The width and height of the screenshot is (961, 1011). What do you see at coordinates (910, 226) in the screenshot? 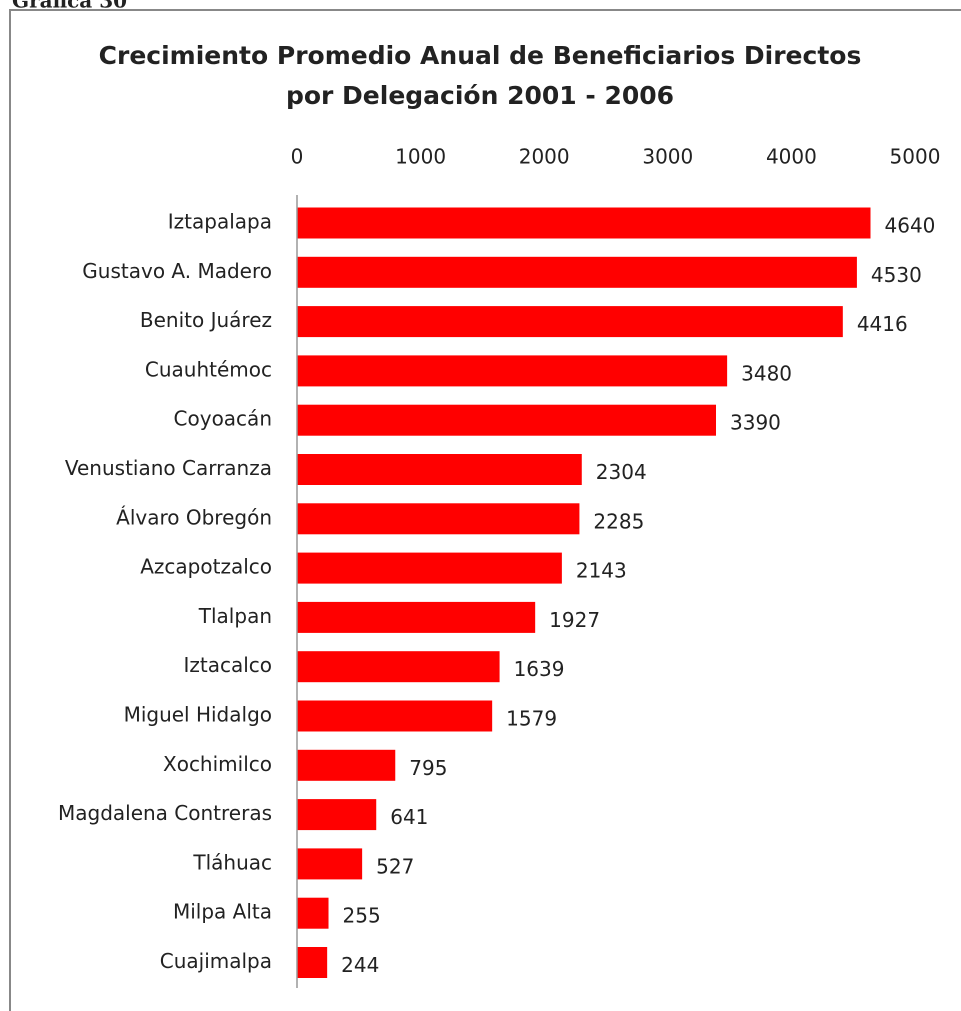
I see `value-label: 4640` at bounding box center [910, 226].